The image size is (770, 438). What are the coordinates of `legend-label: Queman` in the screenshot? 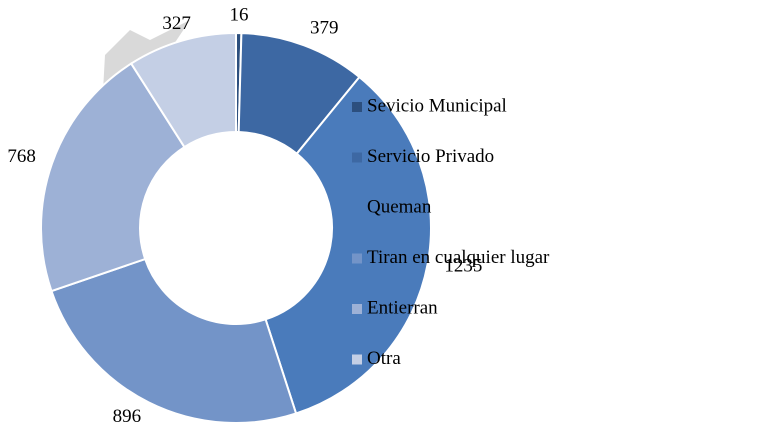 It's located at (399, 206).